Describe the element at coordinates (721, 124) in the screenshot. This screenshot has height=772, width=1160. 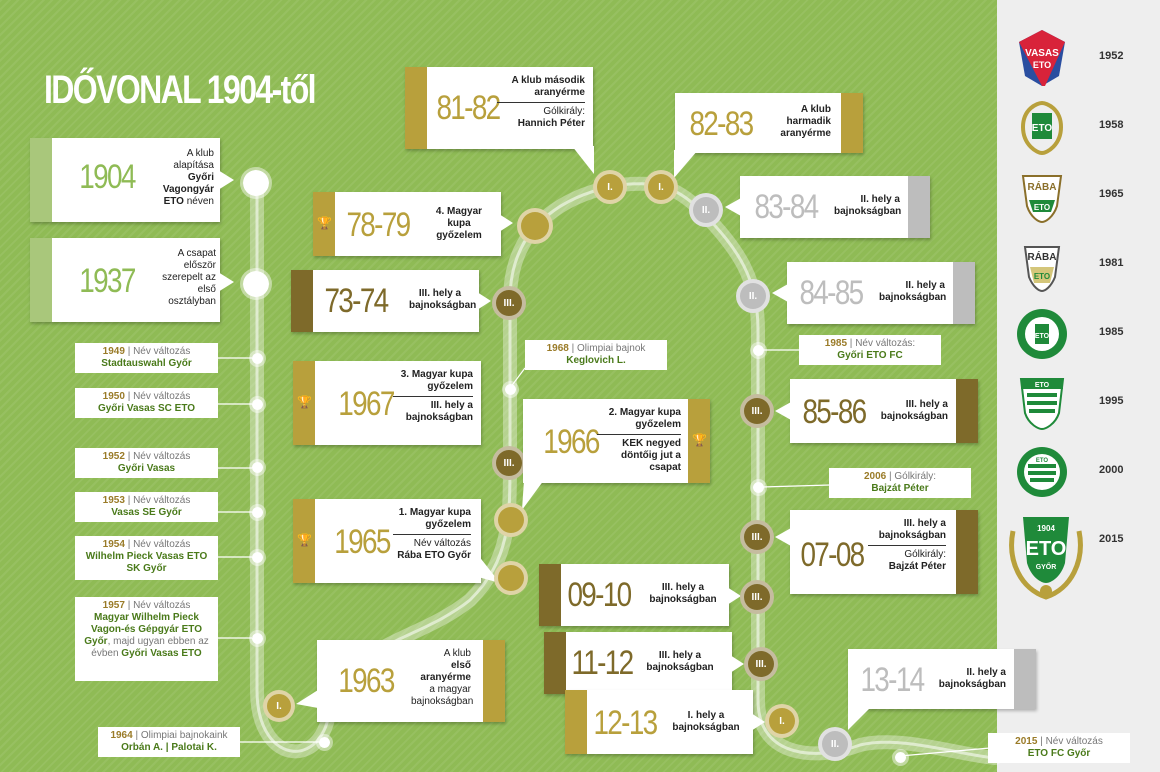
I see `card-year: 82-83` at that location.